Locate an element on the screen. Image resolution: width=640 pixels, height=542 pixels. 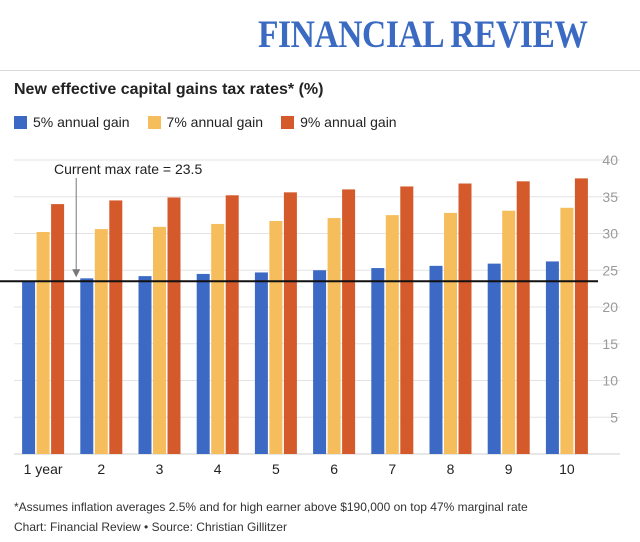
legend-item-9pct: 9% annual gain is located at coordinates (339, 122).